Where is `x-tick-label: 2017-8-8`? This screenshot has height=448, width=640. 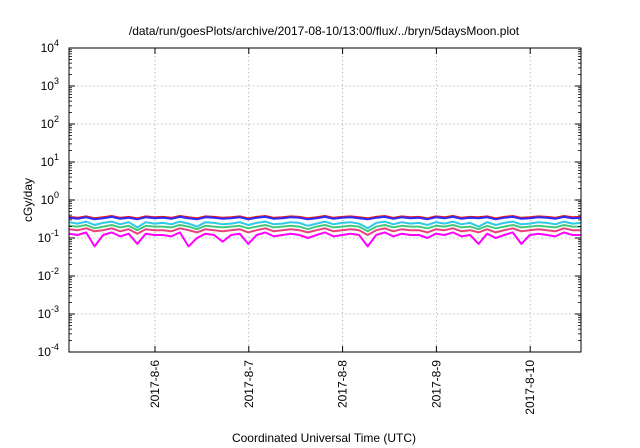 x-tick-label: 2017-8-8 is located at coordinates (343, 384).